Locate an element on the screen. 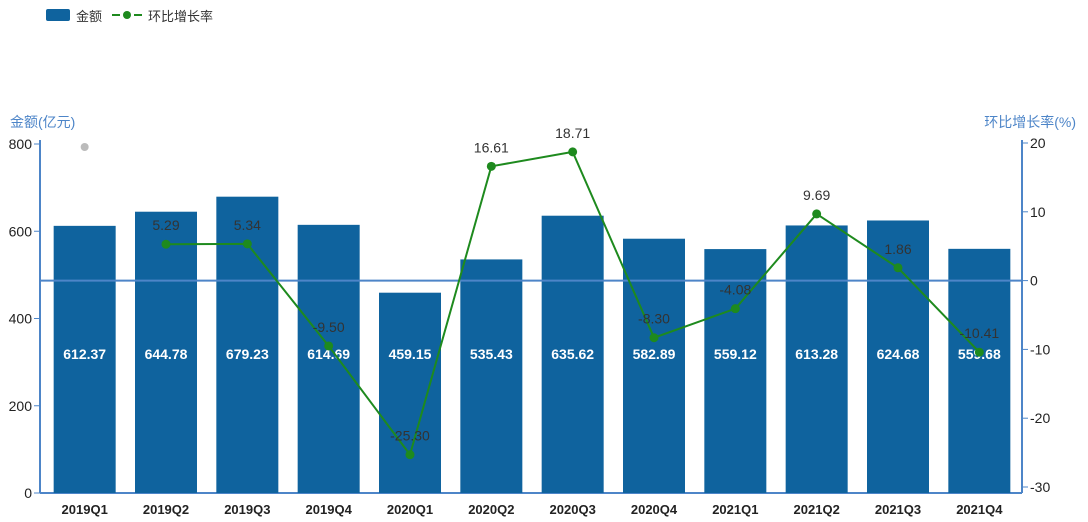 The width and height of the screenshot is (1088, 522). y-right-tick-label: 10 is located at coordinates (1038, 212).